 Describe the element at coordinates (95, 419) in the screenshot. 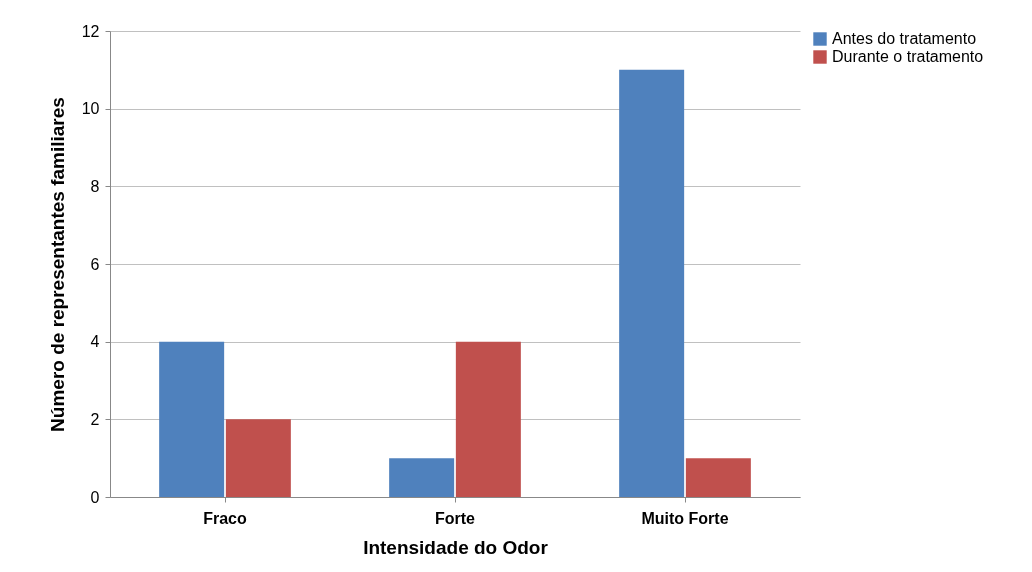

I see `y-tick-label: 2` at that location.